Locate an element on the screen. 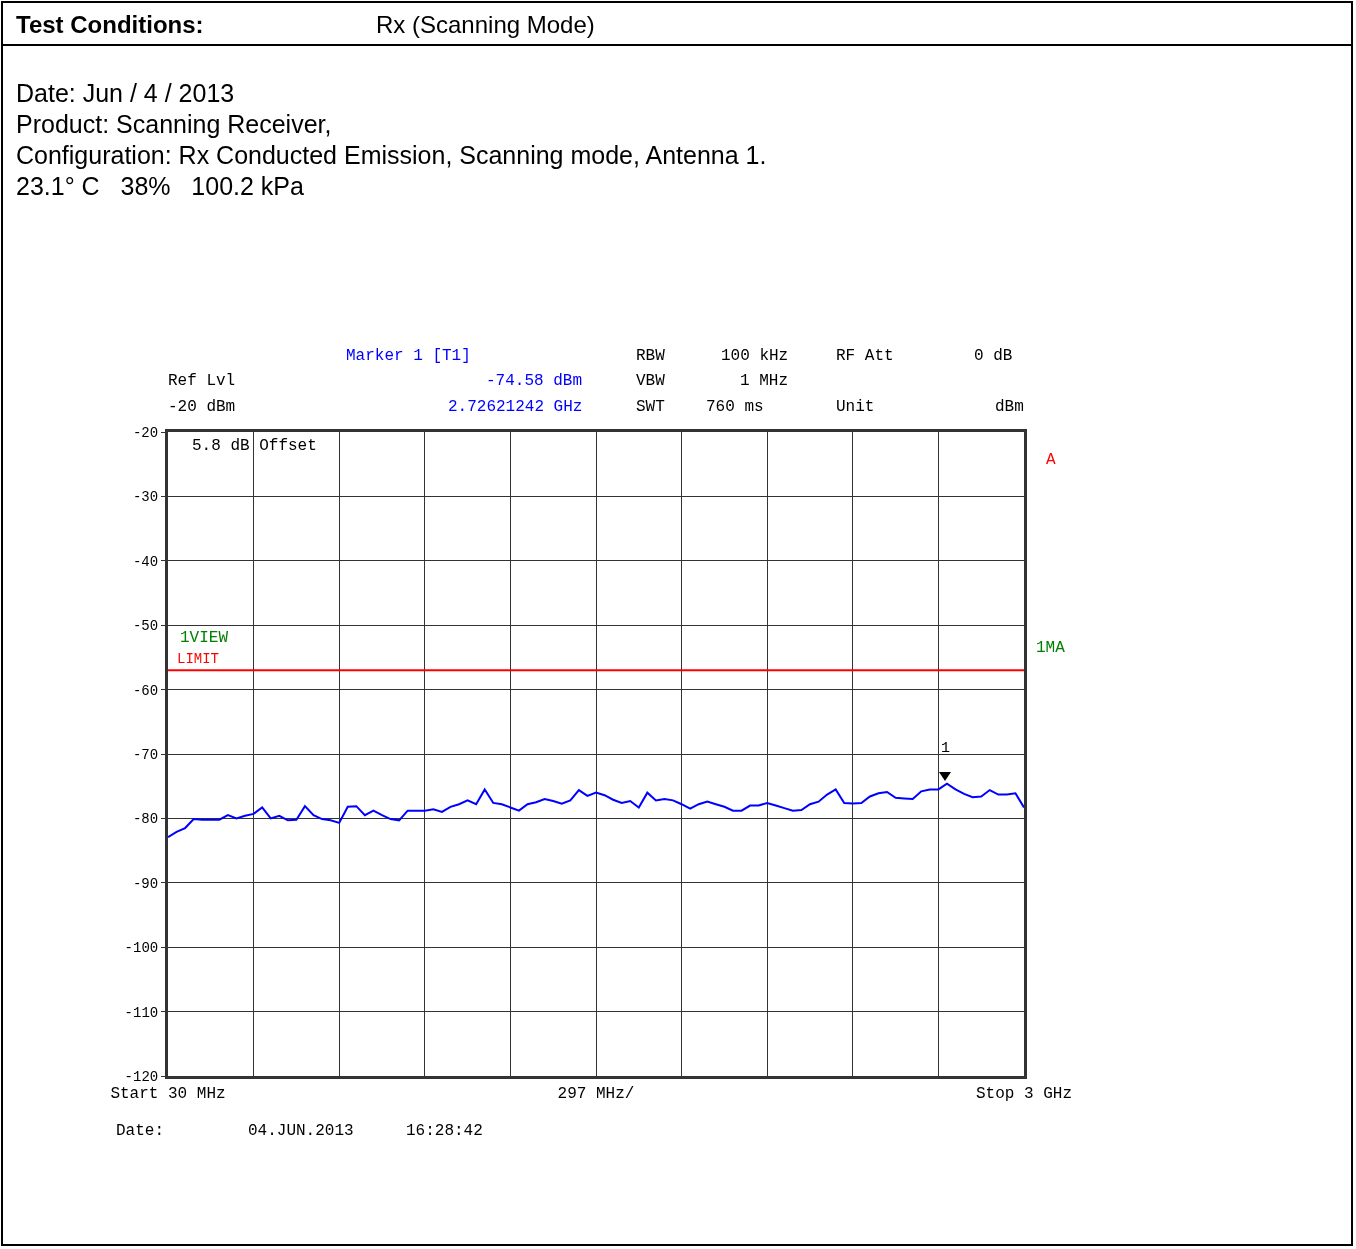 The image size is (1356, 1249). text: 760 ms is located at coordinates (735, 407).